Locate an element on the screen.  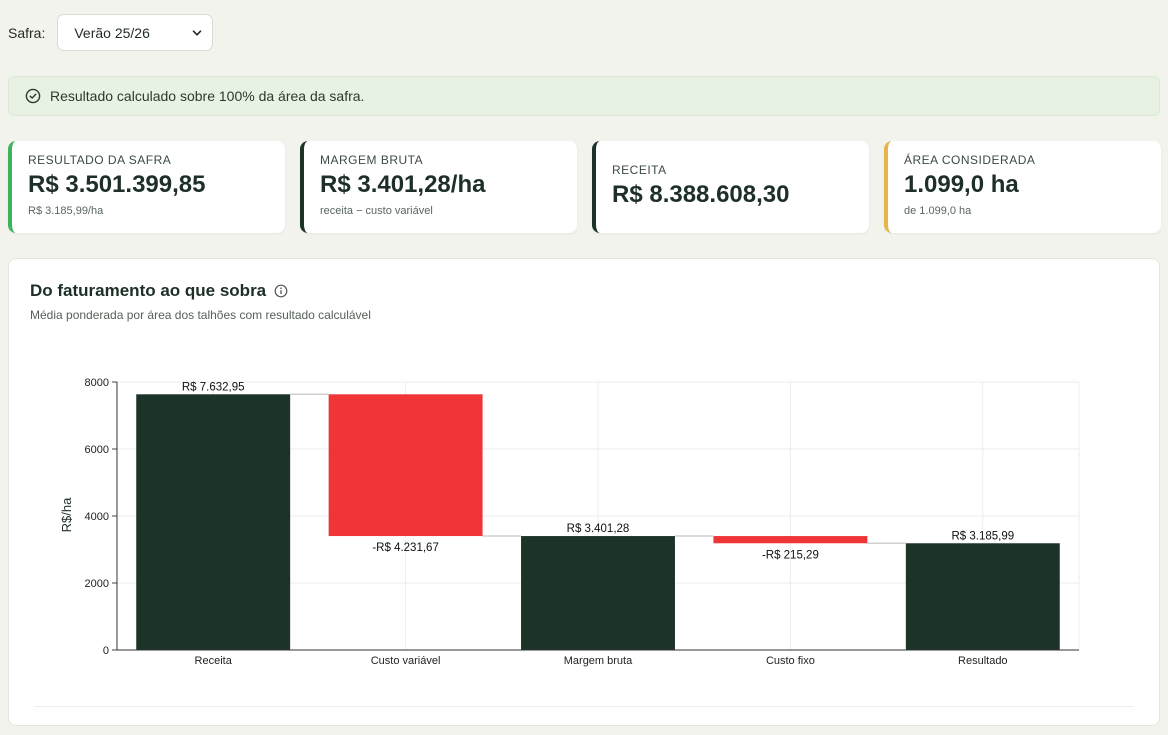
x-tick-label: Custo variável is located at coordinates (406, 661).